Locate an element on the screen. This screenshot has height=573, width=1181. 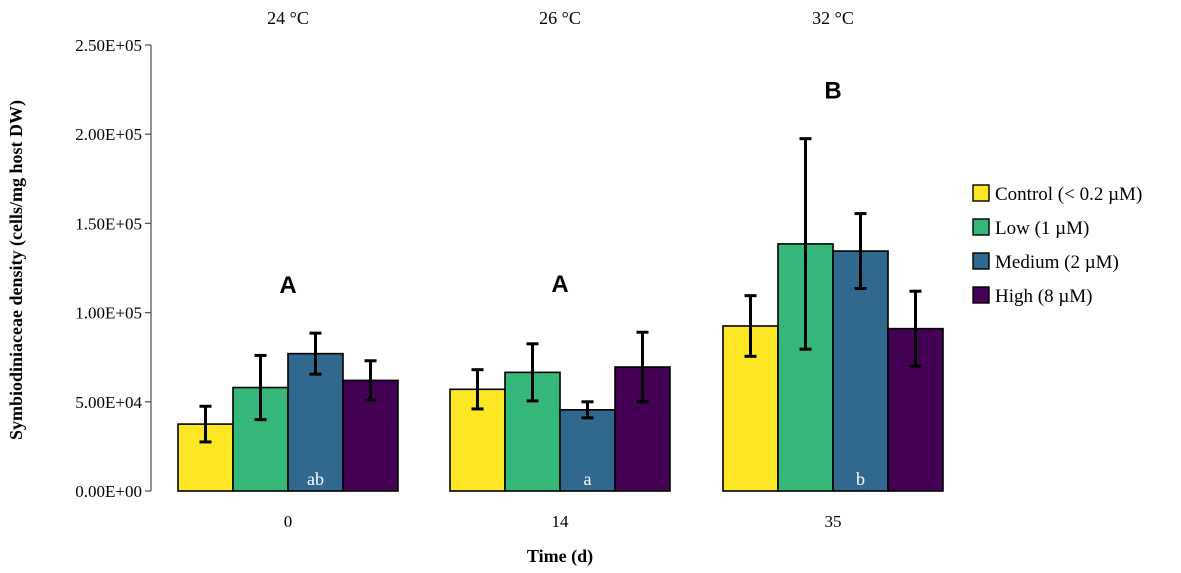
legend-label: Control (< 0.2 µM) is located at coordinates (1068, 194).